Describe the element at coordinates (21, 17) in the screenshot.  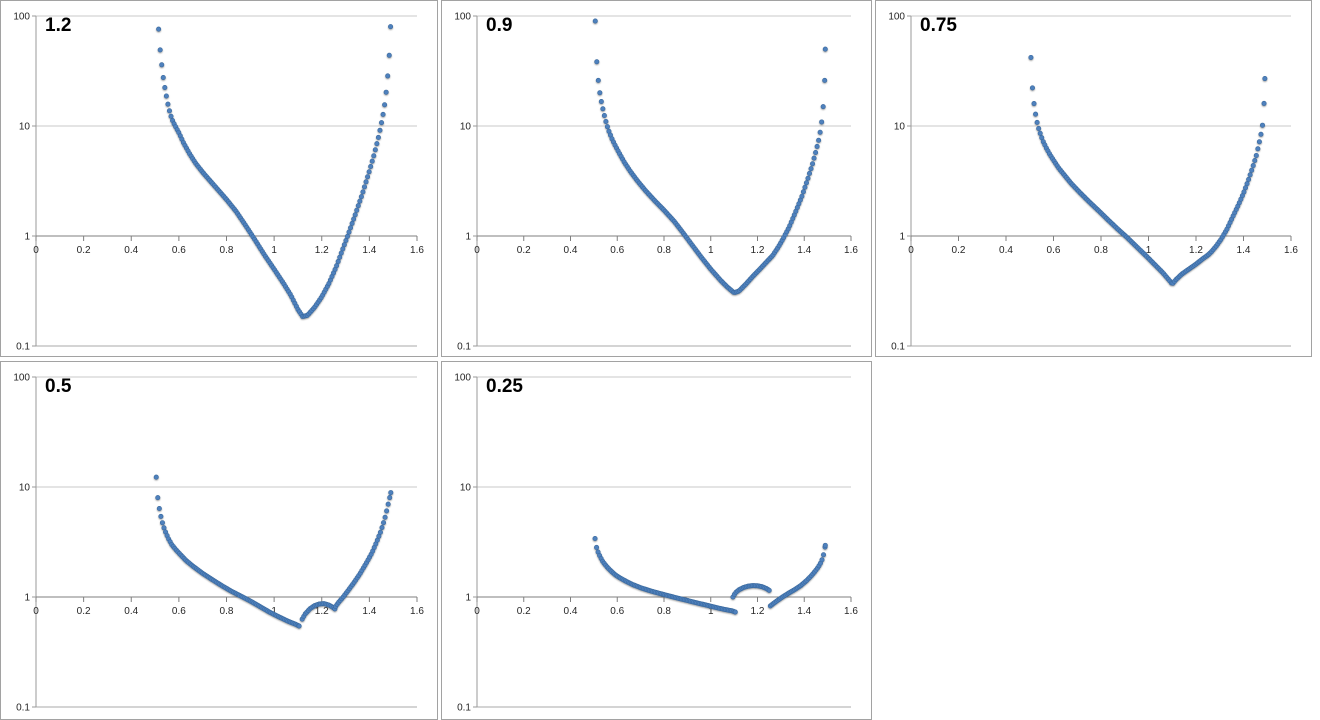
I see `y-tick-label: 100` at that location.